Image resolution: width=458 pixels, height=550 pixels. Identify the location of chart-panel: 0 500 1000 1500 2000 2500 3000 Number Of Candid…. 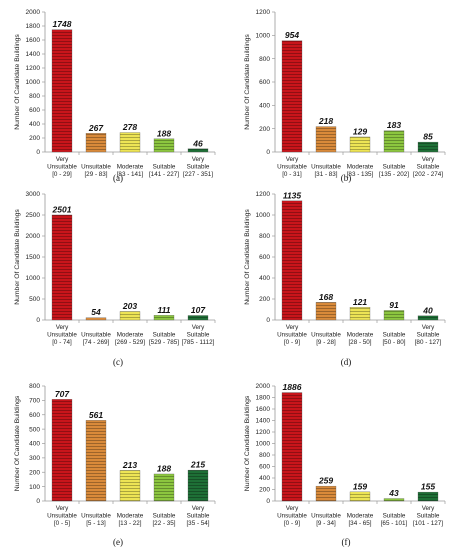
(115, 279).